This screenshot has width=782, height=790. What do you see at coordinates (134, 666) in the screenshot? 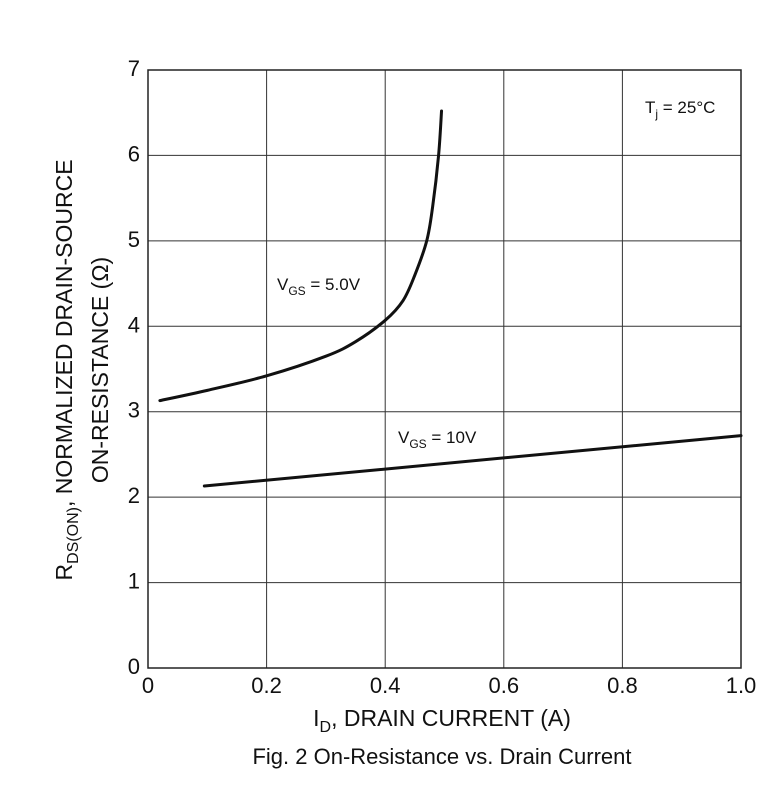
I see `y-tick-label: 0` at bounding box center [134, 666].